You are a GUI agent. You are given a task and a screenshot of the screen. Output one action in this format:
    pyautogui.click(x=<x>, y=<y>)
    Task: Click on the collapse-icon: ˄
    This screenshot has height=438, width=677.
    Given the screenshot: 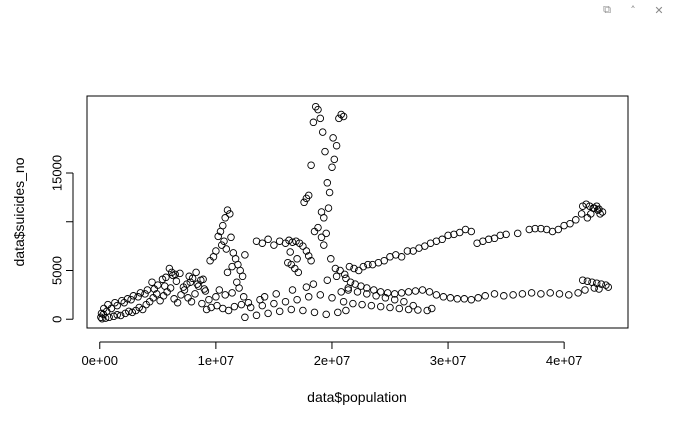 What is the action you would take?
    pyautogui.click(x=633, y=10)
    